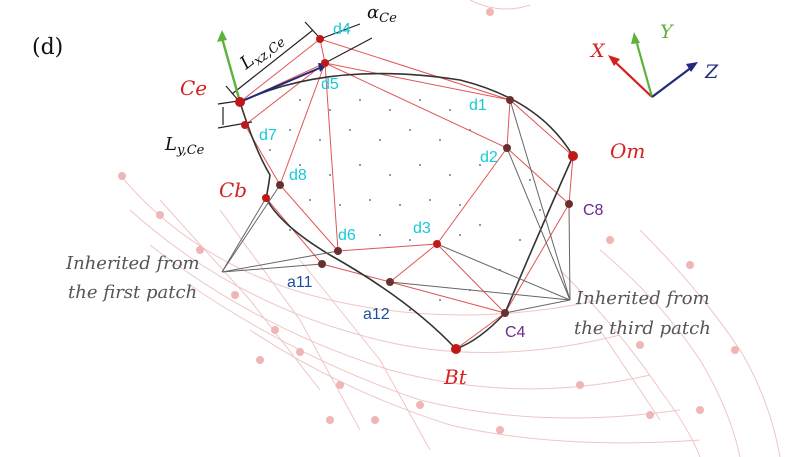 Image resolution: width=800 pixels, height=457 pixels. I want to click on label-d4: d4, so click(342, 29).